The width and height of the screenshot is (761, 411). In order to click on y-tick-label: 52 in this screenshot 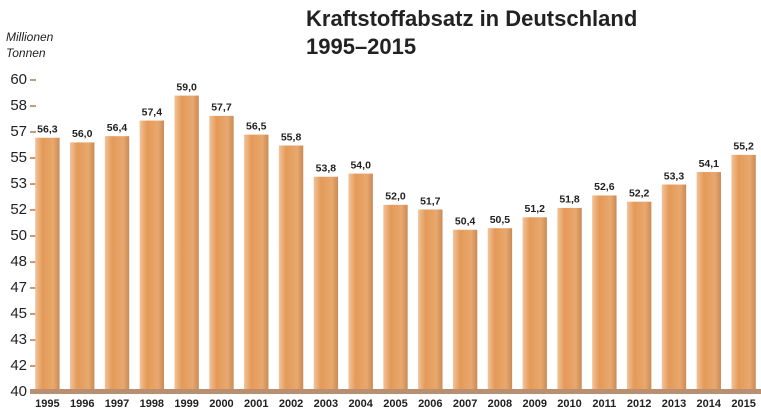, I will do `click(18, 209)`.